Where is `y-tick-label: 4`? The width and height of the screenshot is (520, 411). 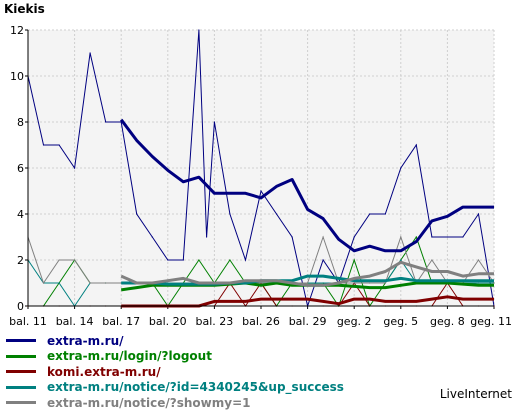
y-tick-label: 4 is located at coordinates (20, 214).